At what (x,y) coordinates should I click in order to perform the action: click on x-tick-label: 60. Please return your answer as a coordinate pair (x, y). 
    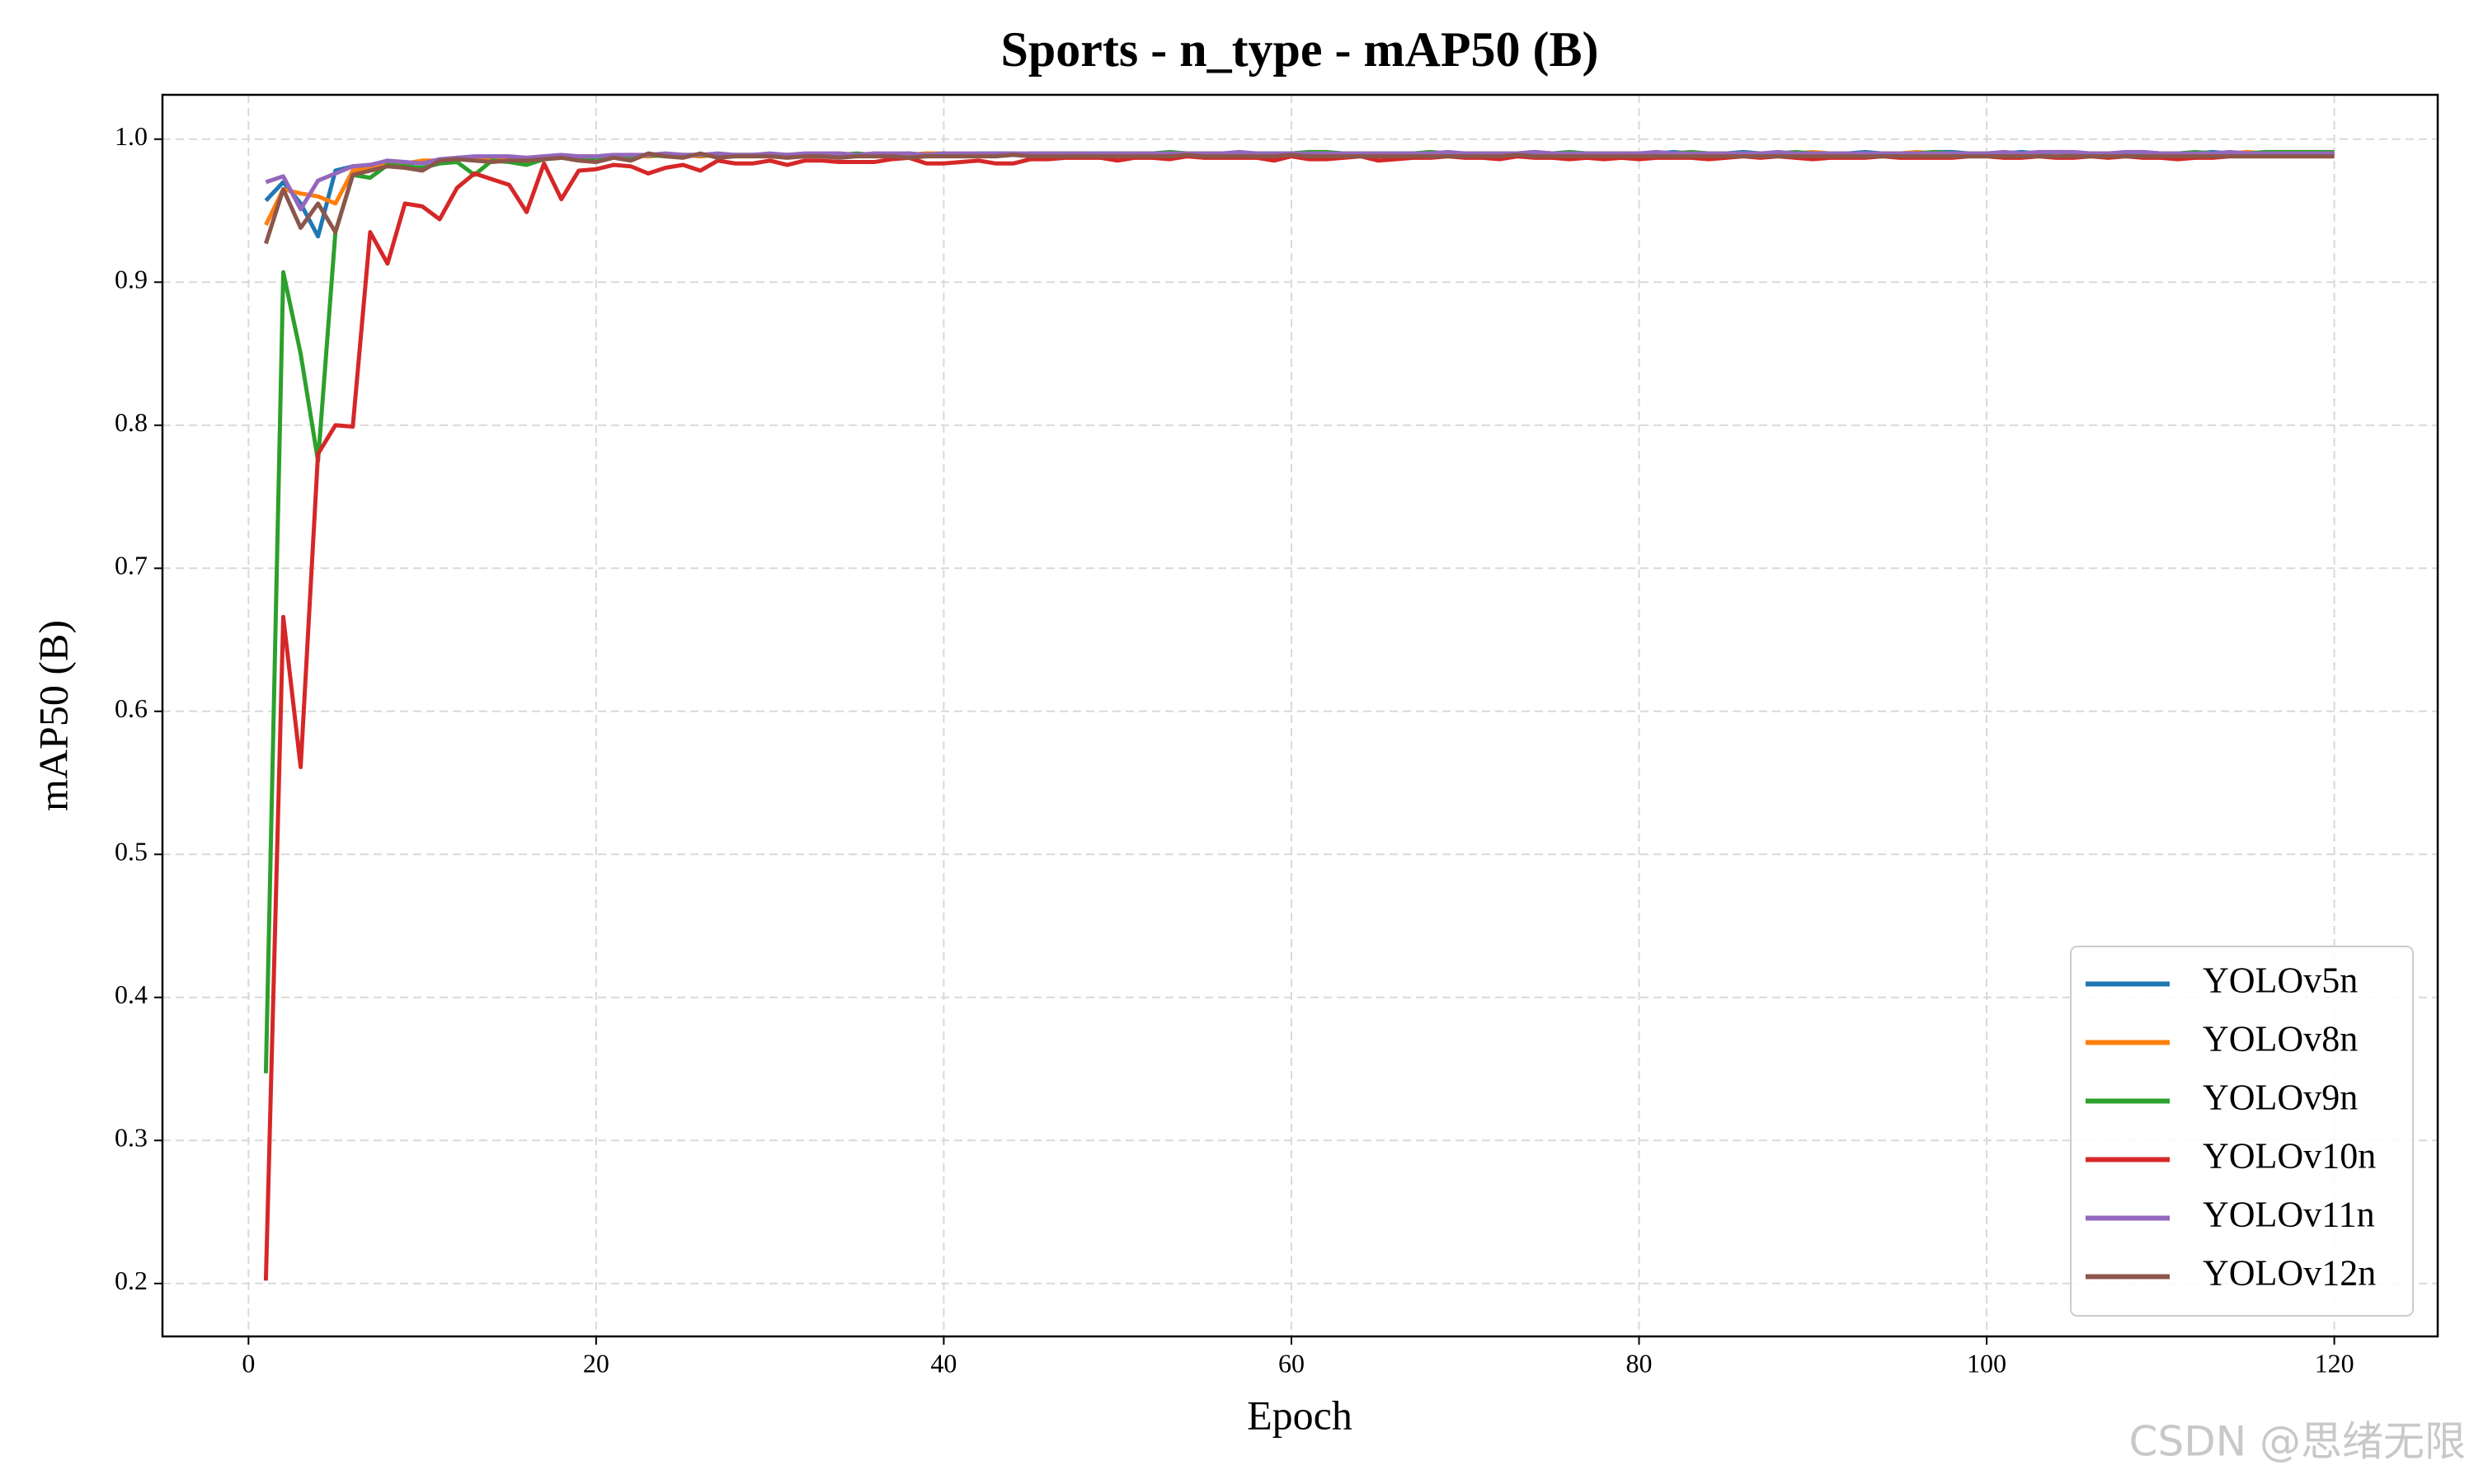
    Looking at the image, I should click on (1291, 1363).